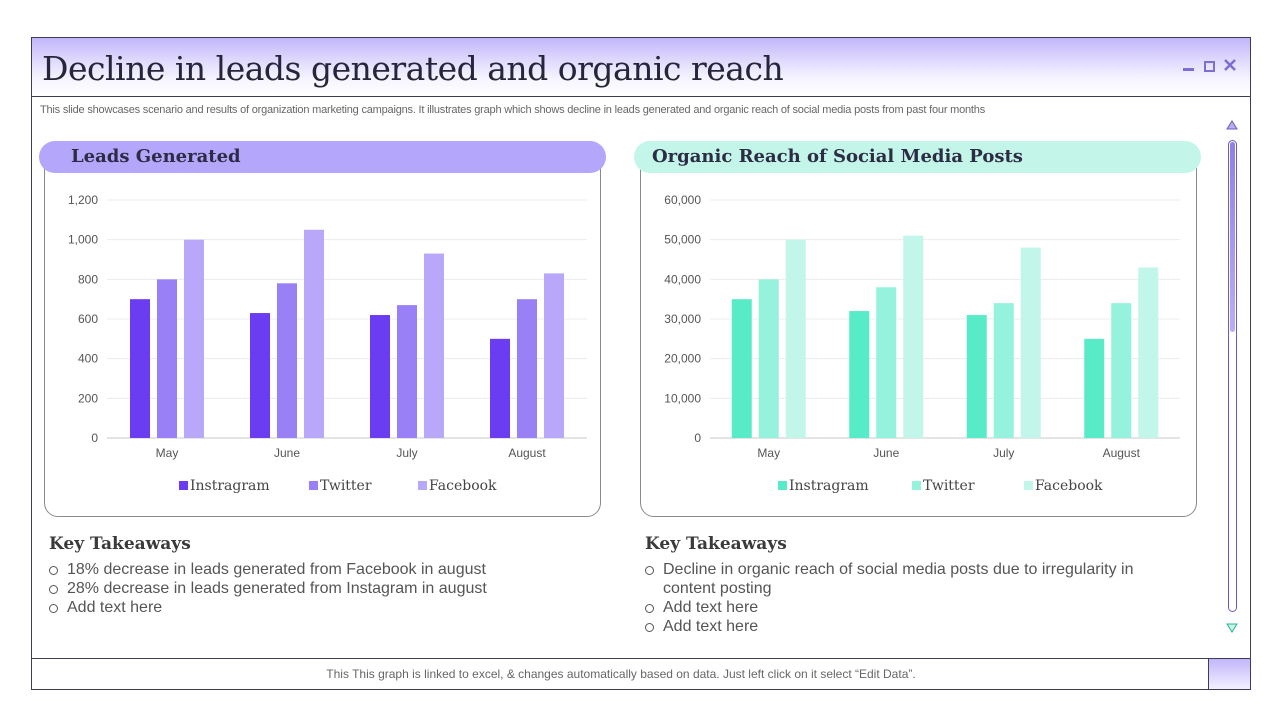 This screenshot has width=1280, height=720. I want to click on reach-chart-heading: Organic Reach of Social Media Posts, so click(917, 157).